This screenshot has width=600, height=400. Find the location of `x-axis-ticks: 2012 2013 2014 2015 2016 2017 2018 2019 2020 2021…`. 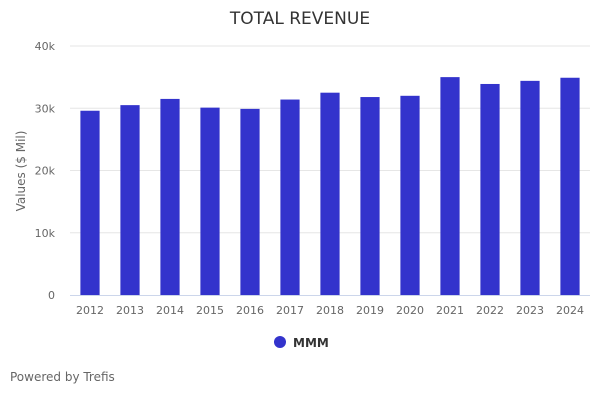

x-axis-ticks: 2012 2013 2014 2015 2016 2017 2018 2019 2020 2021… is located at coordinates (330, 310).